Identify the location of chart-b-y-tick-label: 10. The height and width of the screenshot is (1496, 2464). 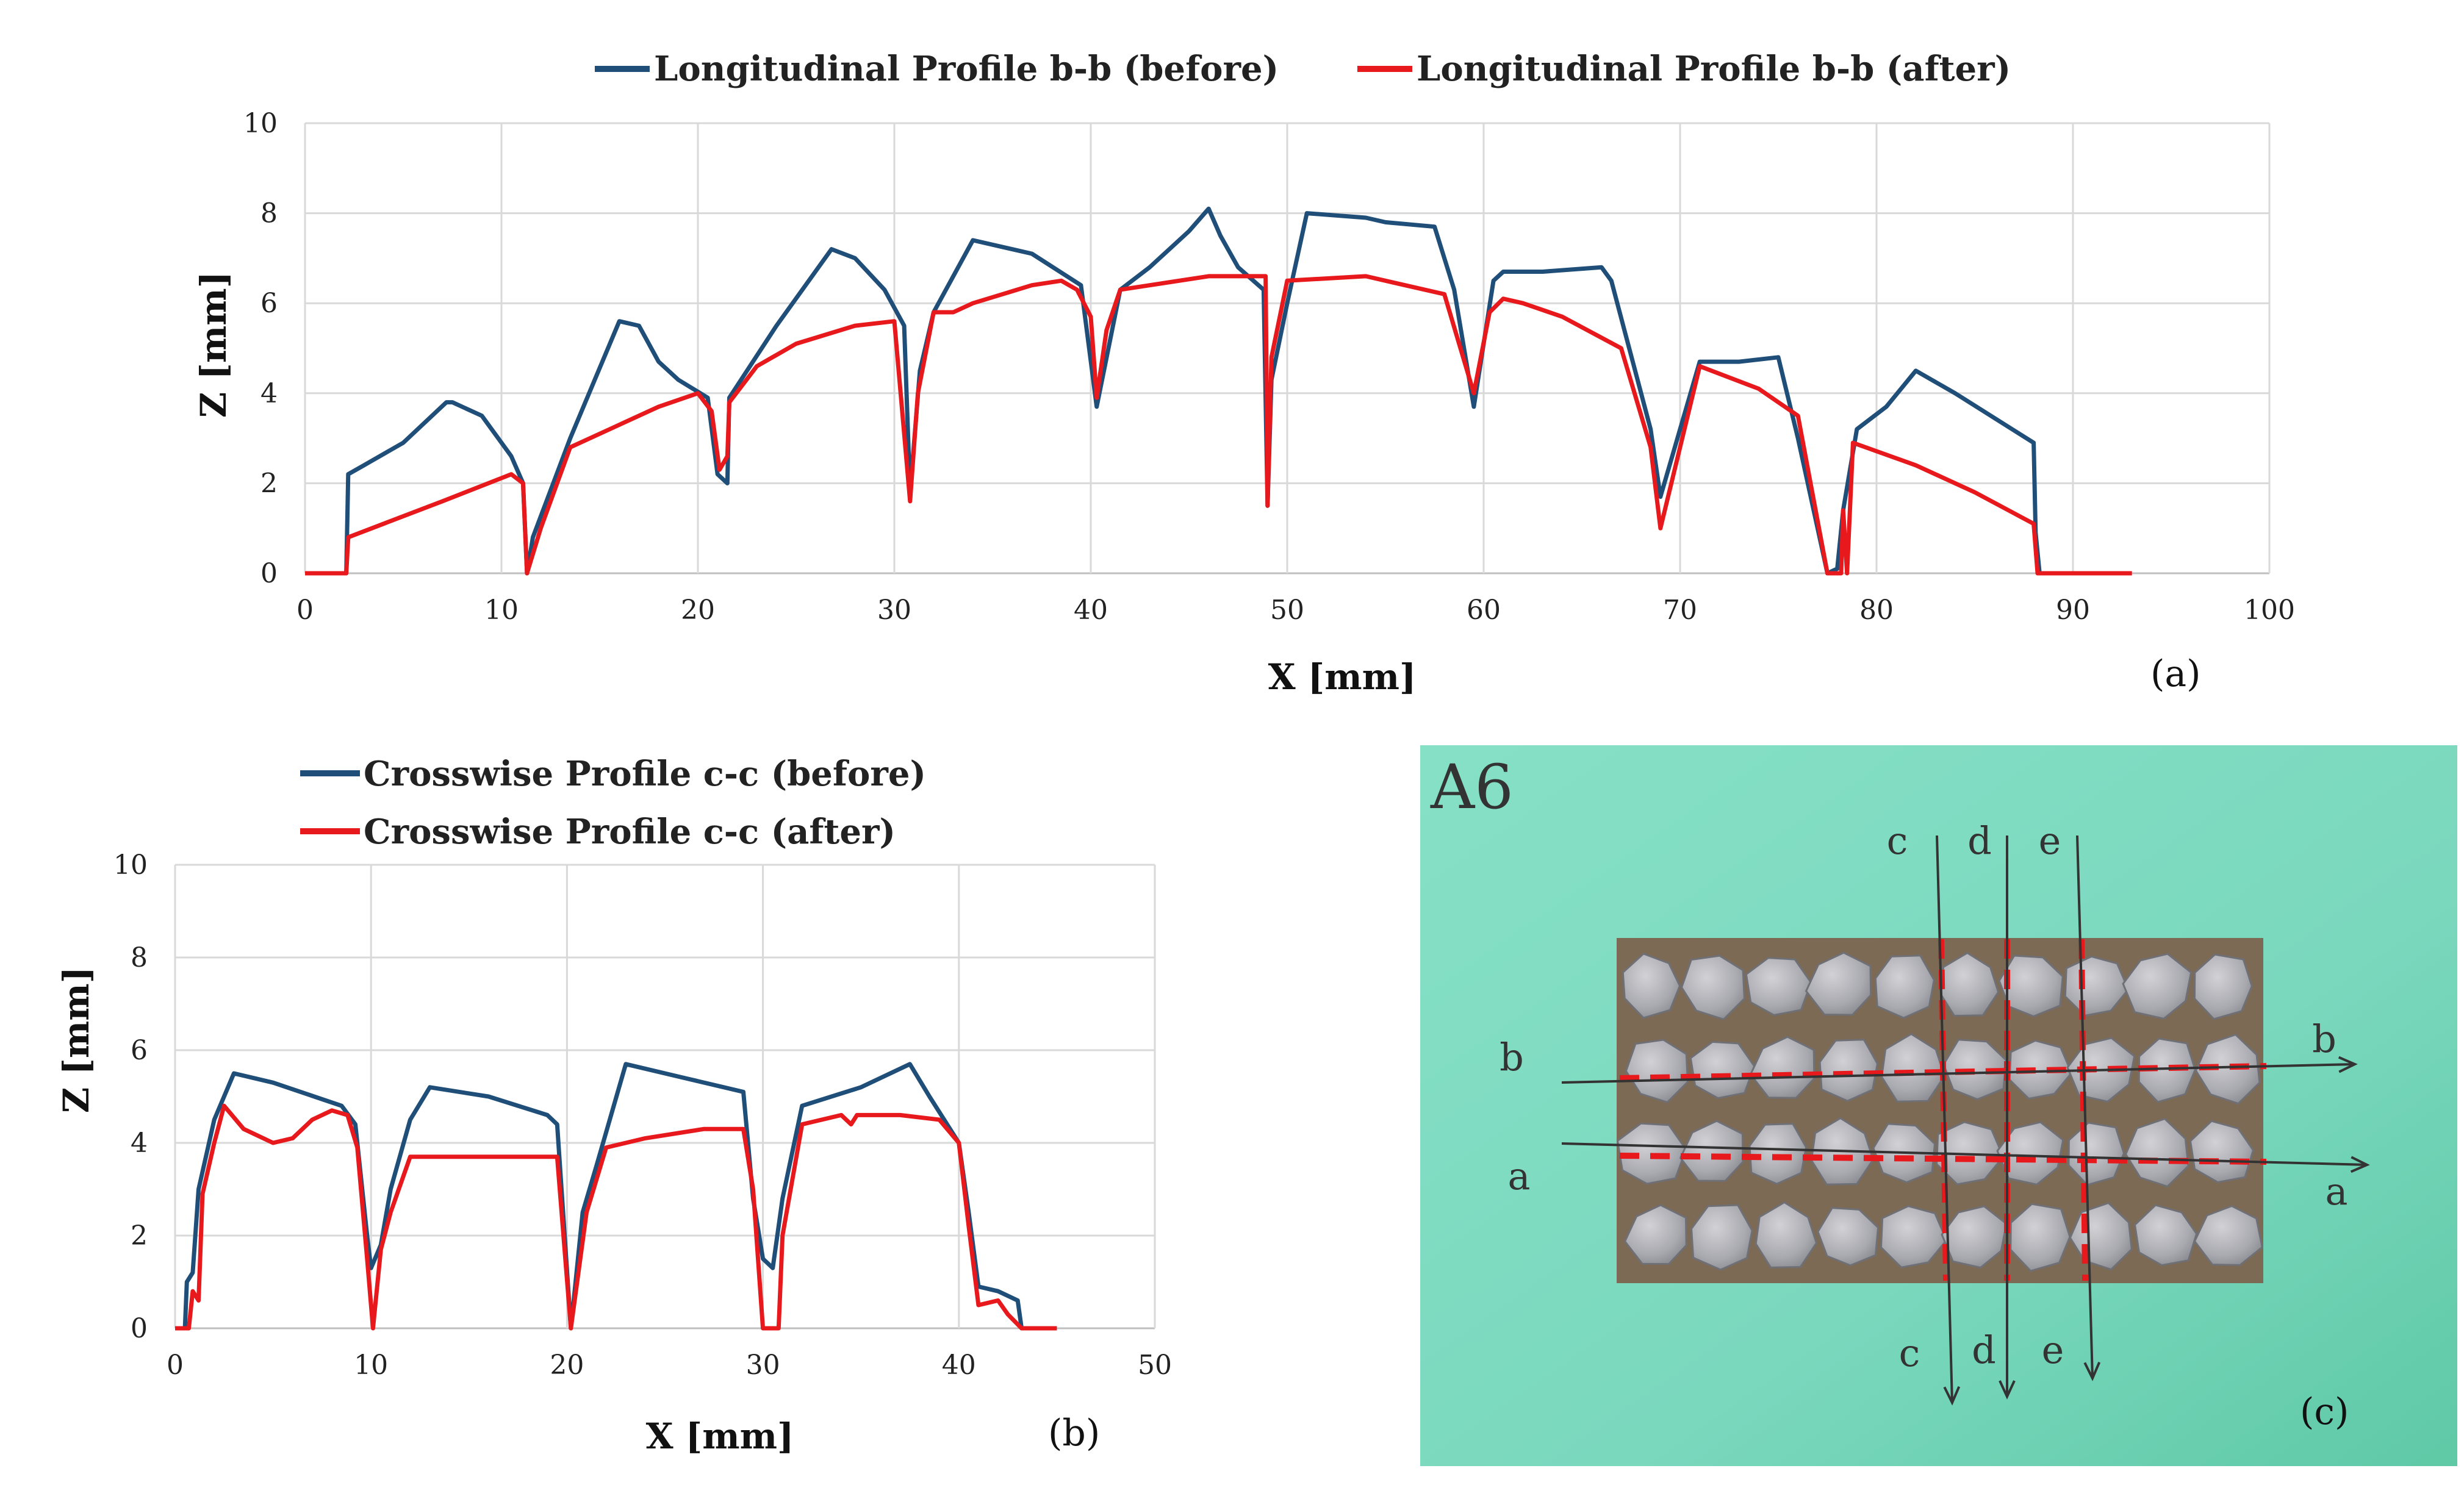
(130, 865).